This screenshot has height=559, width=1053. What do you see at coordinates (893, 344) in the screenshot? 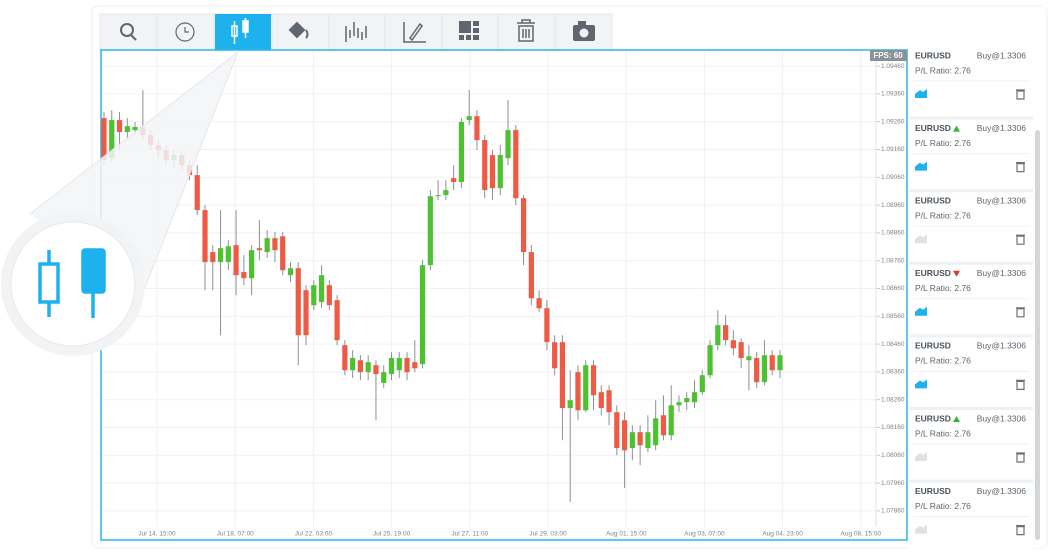
I see `y-tick-label: 1.08460` at bounding box center [893, 344].